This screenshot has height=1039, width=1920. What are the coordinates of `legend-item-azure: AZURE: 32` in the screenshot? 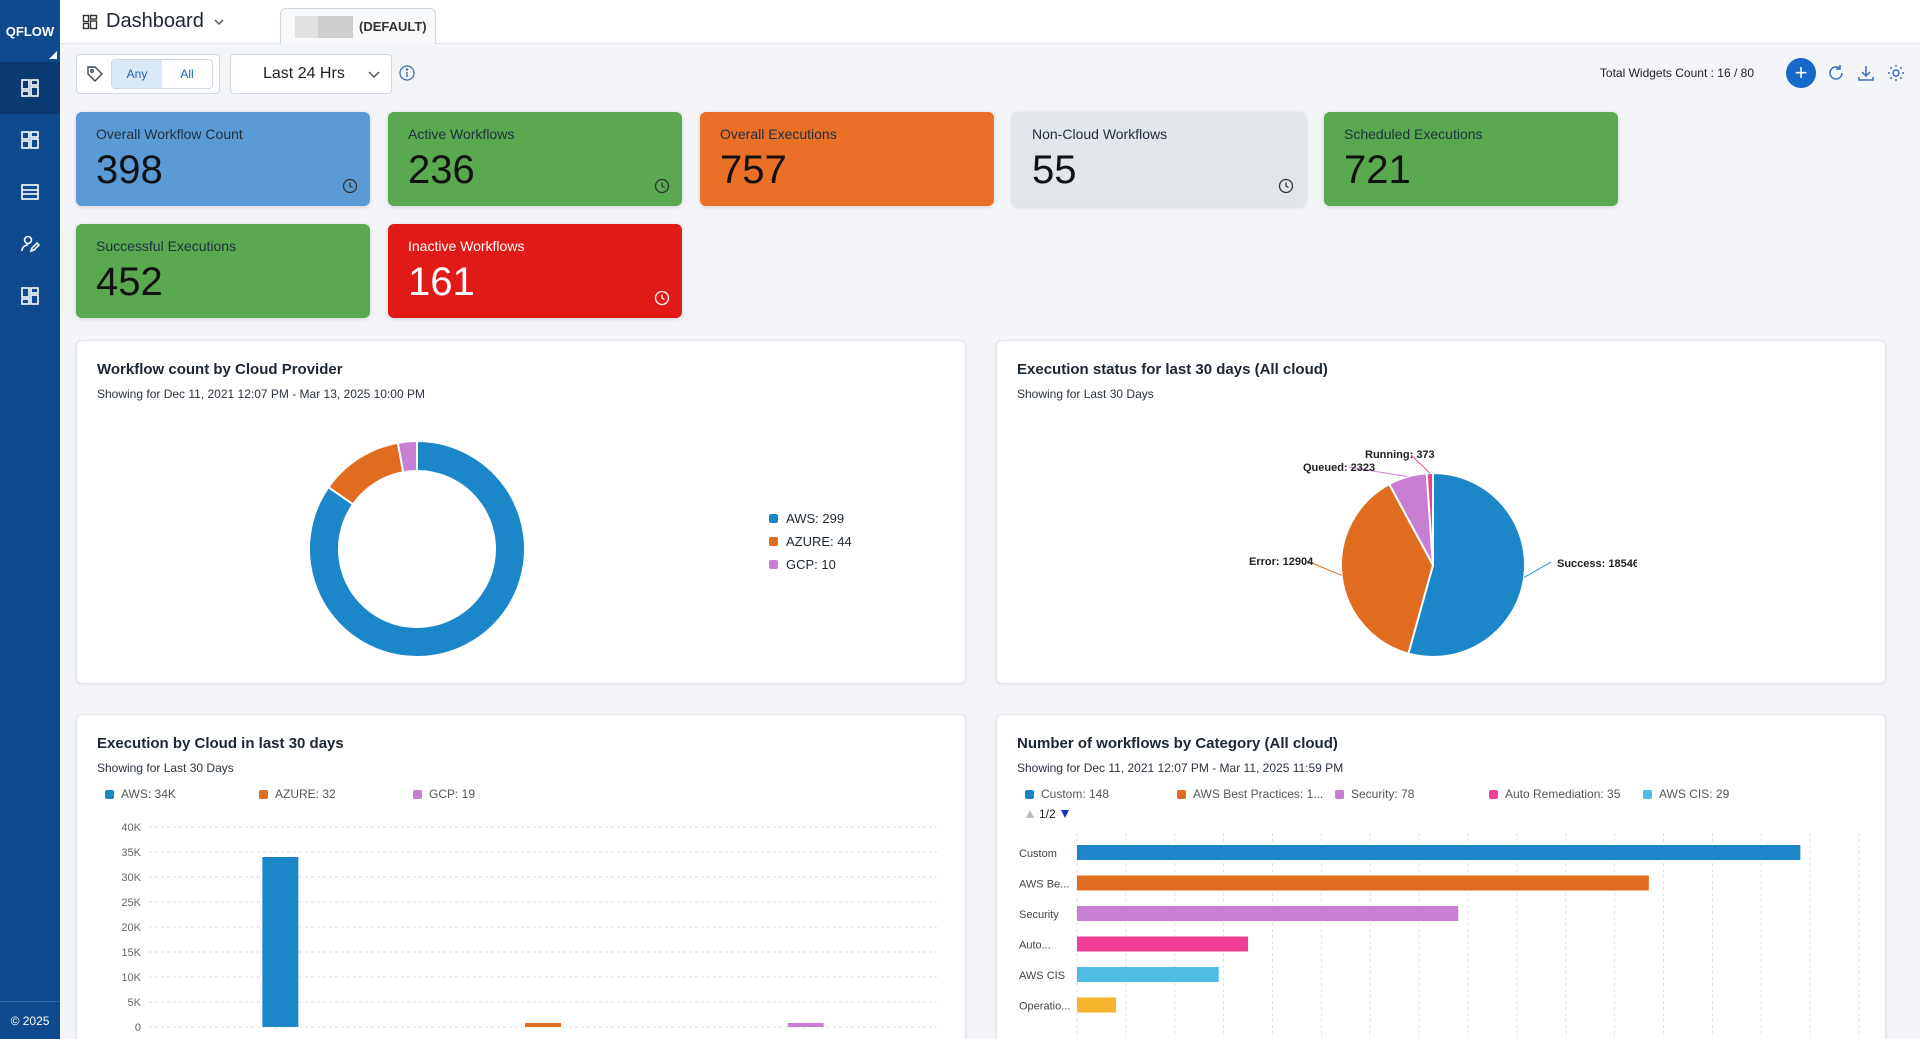 It's located at (297, 794).